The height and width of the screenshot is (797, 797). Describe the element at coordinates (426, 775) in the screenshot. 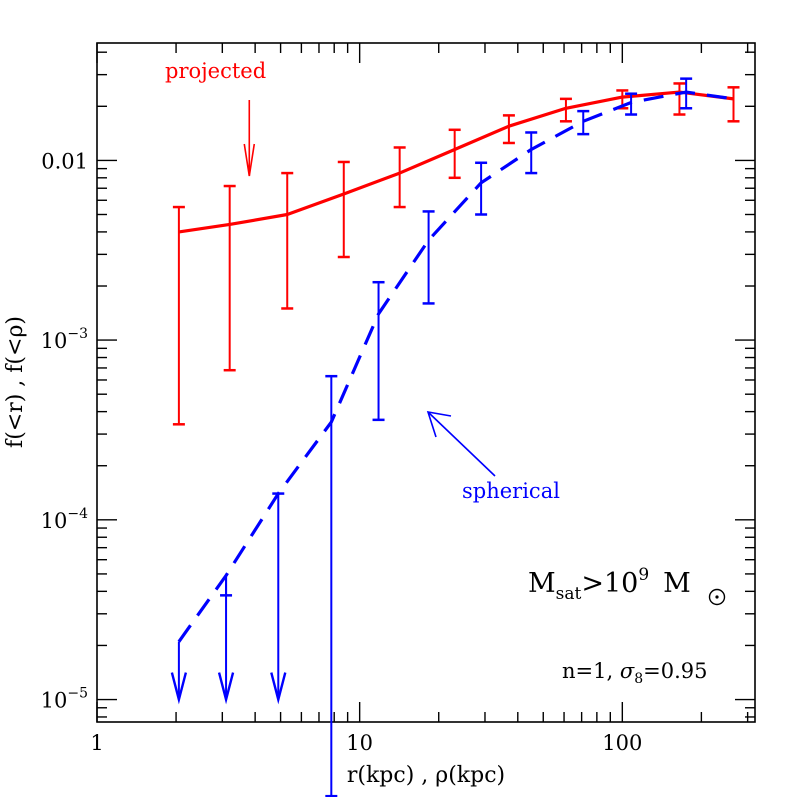

I see `x-axis-label: r(kpc) , ρ(kpc)` at that location.